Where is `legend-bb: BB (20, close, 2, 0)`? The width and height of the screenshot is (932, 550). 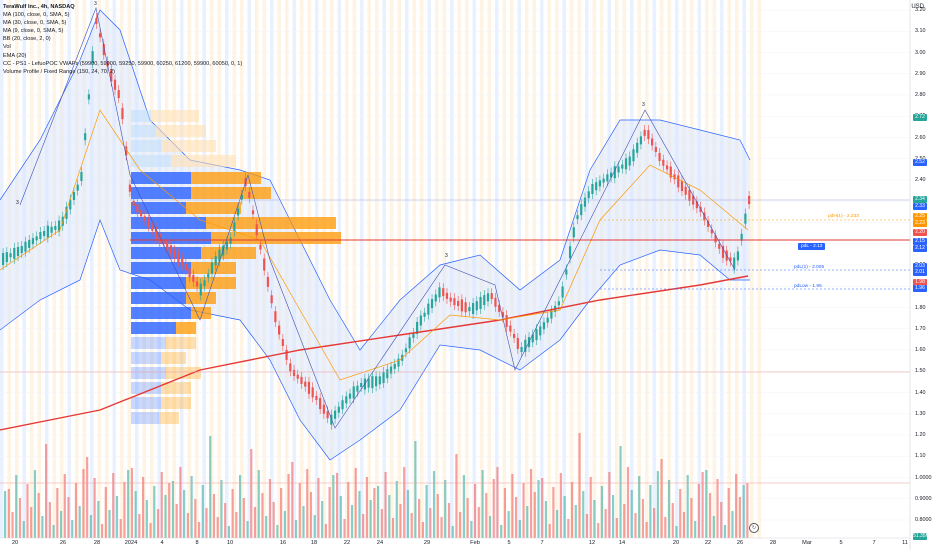
legend-bb: BB (20, close, 2, 0) is located at coordinates (27, 39).